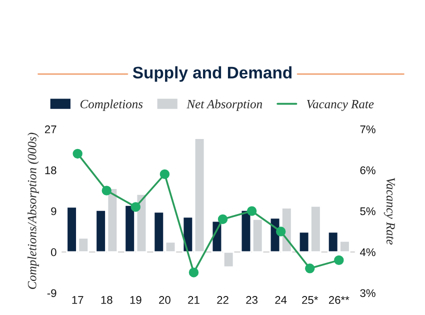  Describe the element at coordinates (224, 105) in the screenshot. I see `legend-label: Net Absorption` at that location.